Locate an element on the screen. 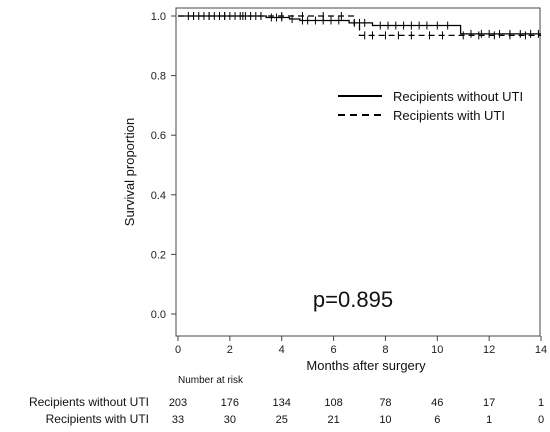 The height and width of the screenshot is (432, 550). risk-count: 10 is located at coordinates (385, 420).